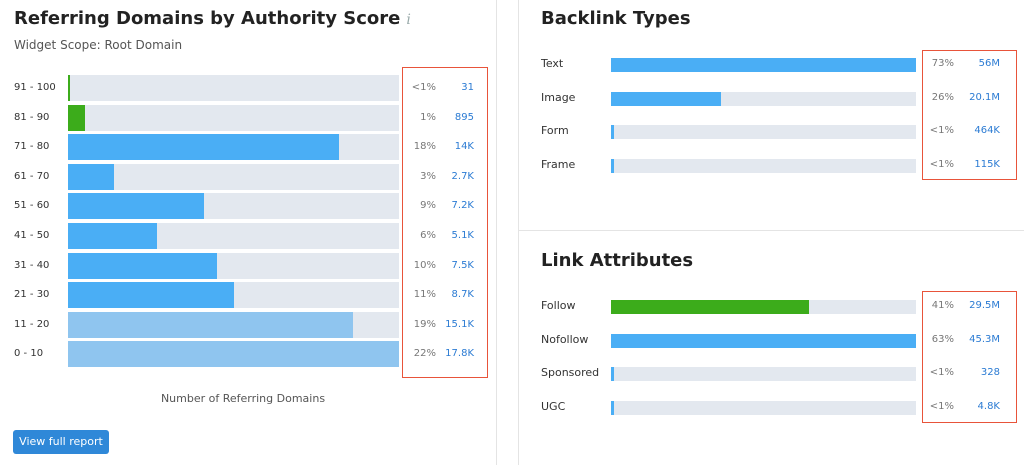 The width and height of the screenshot is (1024, 465). I want to click on info-icon: i, so click(408, 20).